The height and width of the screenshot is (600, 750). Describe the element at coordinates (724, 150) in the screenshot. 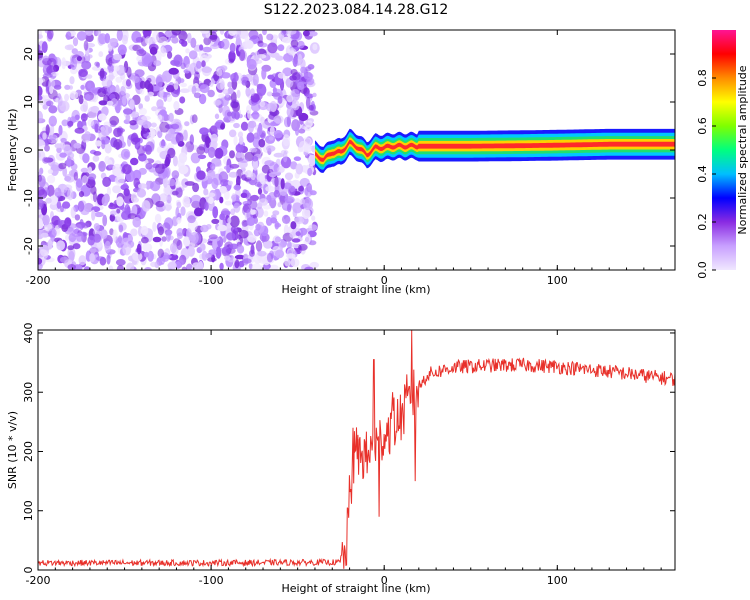

I see `colorbar-gradient` at that location.